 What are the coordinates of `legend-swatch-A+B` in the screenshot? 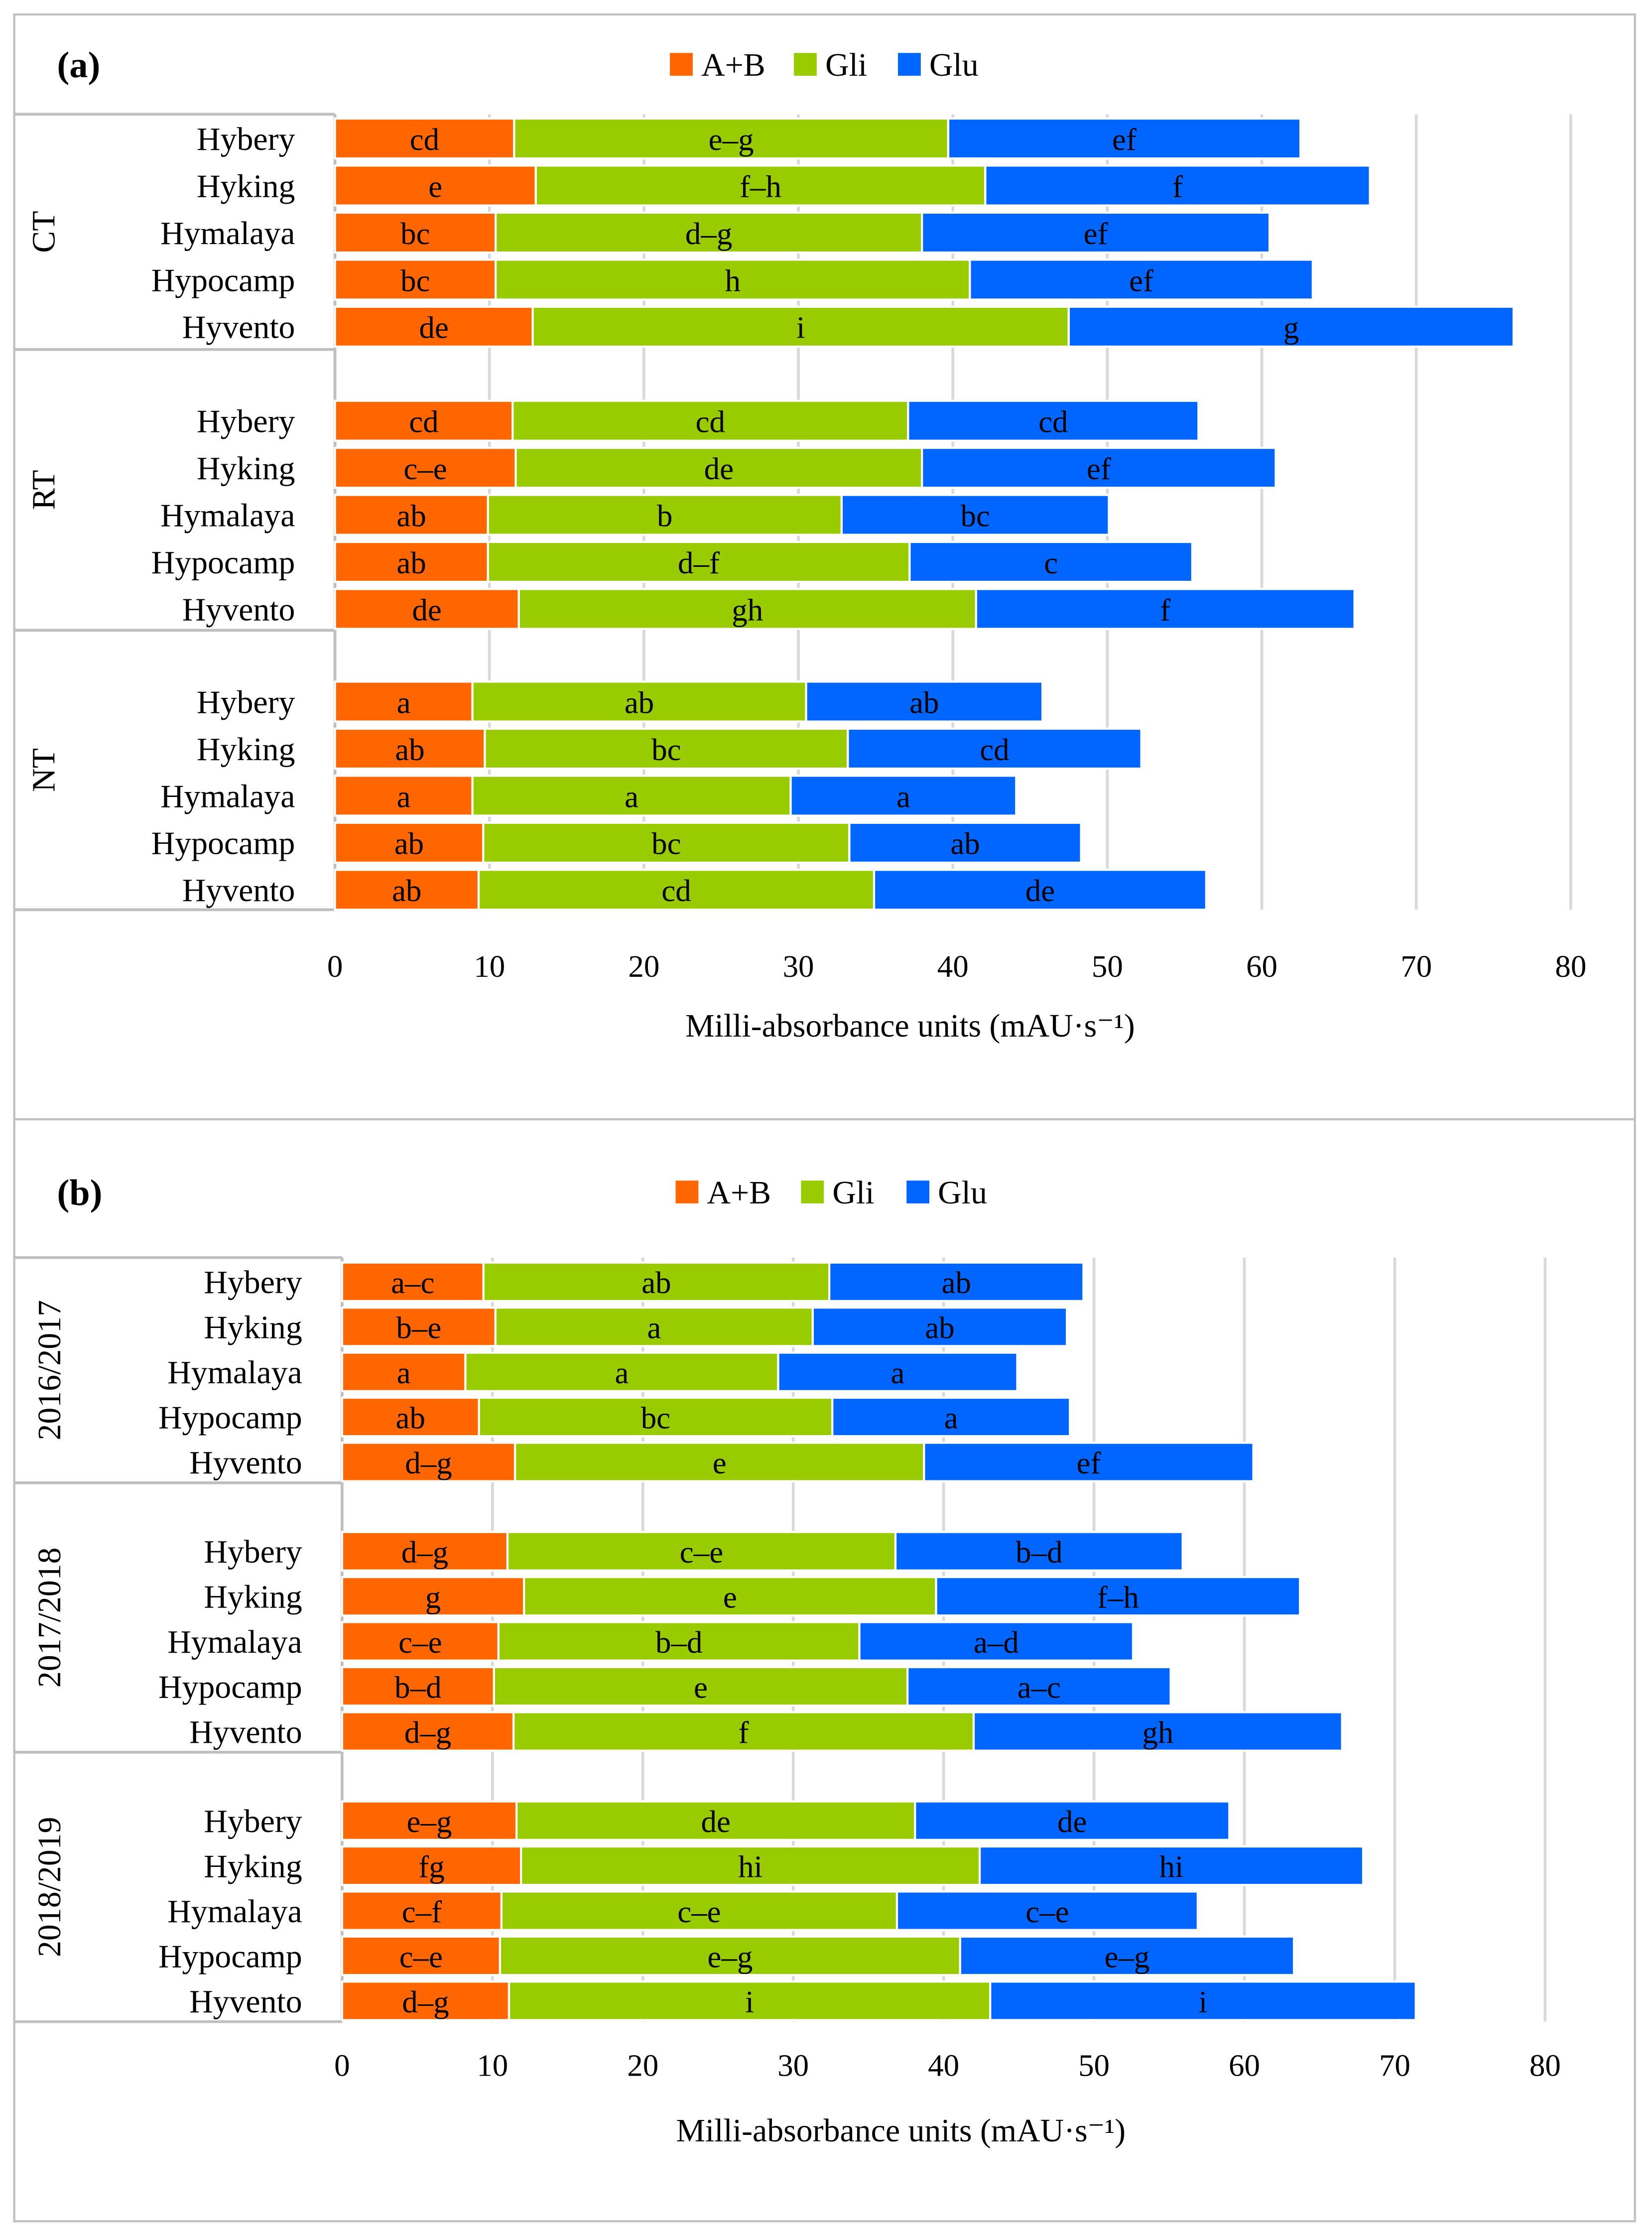 It's located at (687, 1192).